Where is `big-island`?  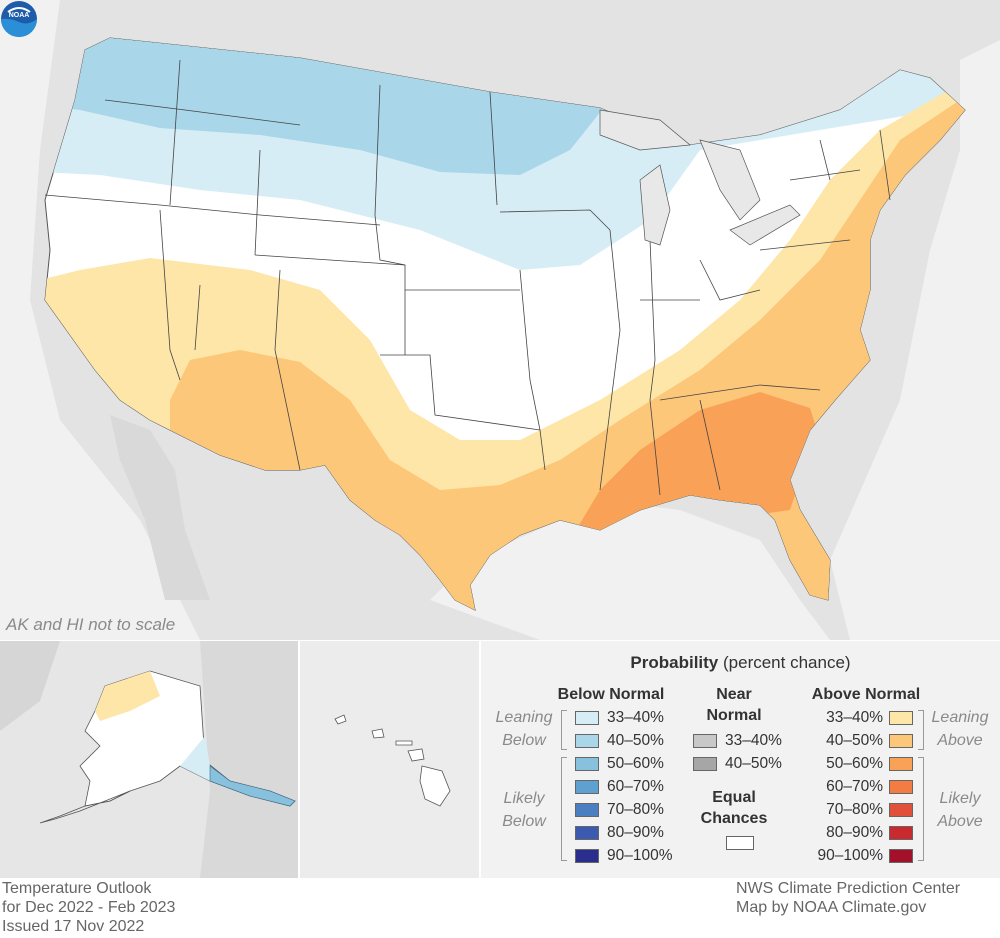
big-island is located at coordinates (435, 786).